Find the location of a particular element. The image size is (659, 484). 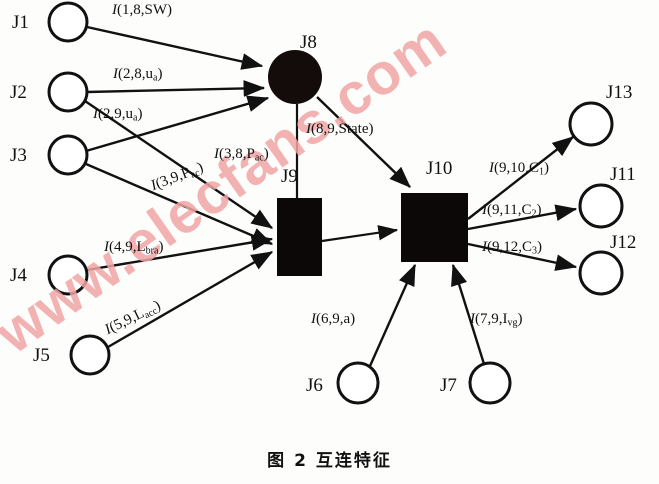

edge-label-j6-j10: I(6,9,a) is located at coordinates (333, 319).